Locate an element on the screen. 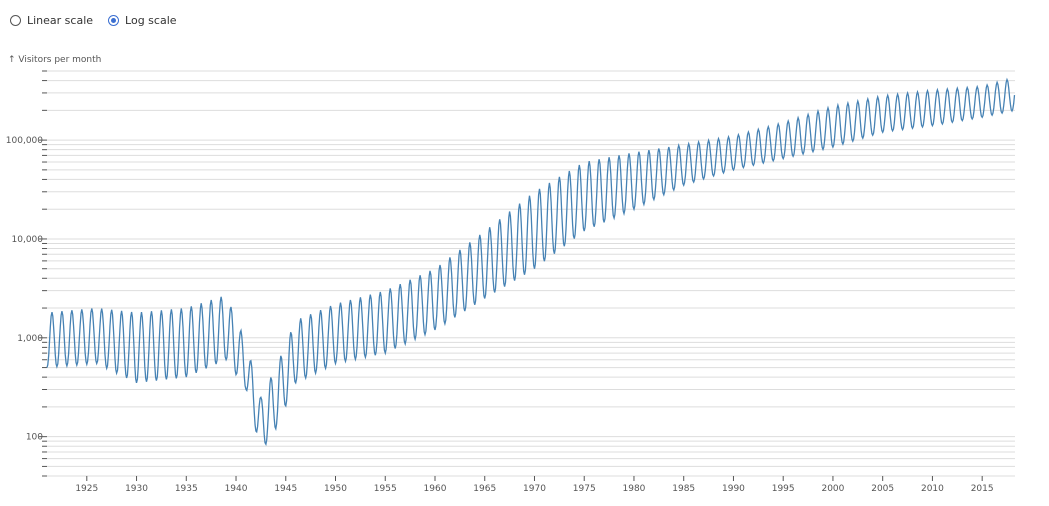 Image resolution: width=1049 pixels, height=506 pixels. y-axis: 100 1,000 10,000 100,000 is located at coordinates (26, 273).